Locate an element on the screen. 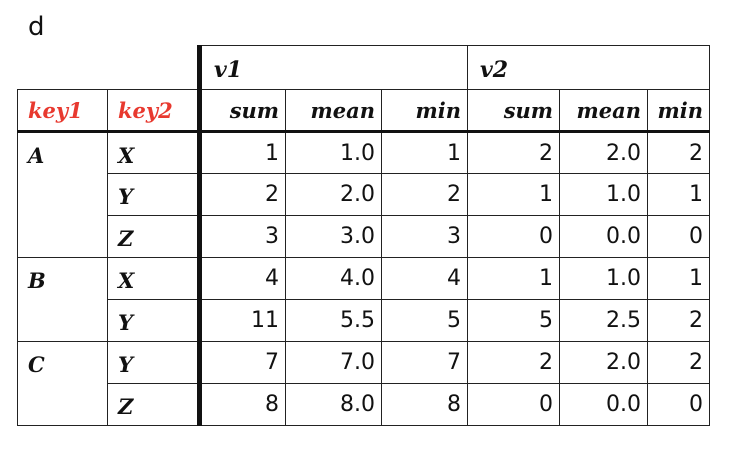 The image size is (748, 456). cell-v2-mean: 2.5 is located at coordinates (603, 320).